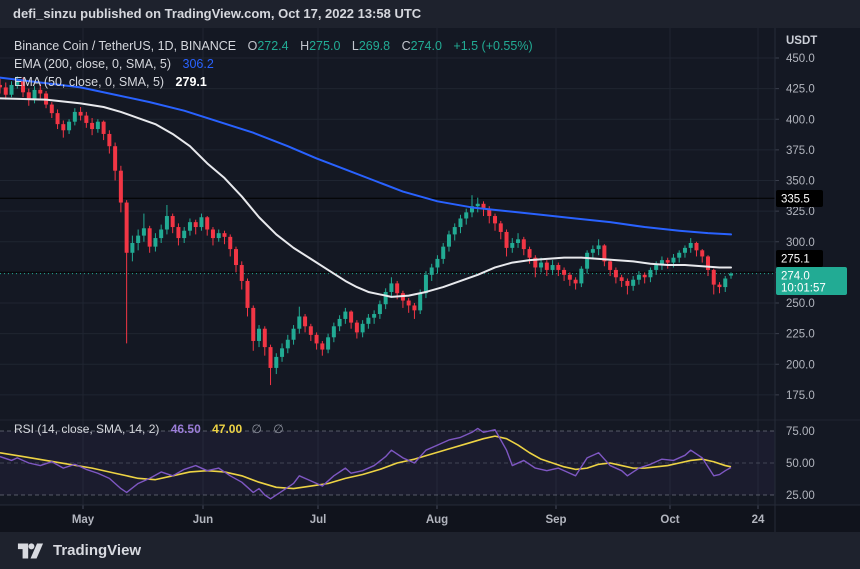 The image size is (860, 569). I want to click on tradingview-logo-icon, so click(30, 551).